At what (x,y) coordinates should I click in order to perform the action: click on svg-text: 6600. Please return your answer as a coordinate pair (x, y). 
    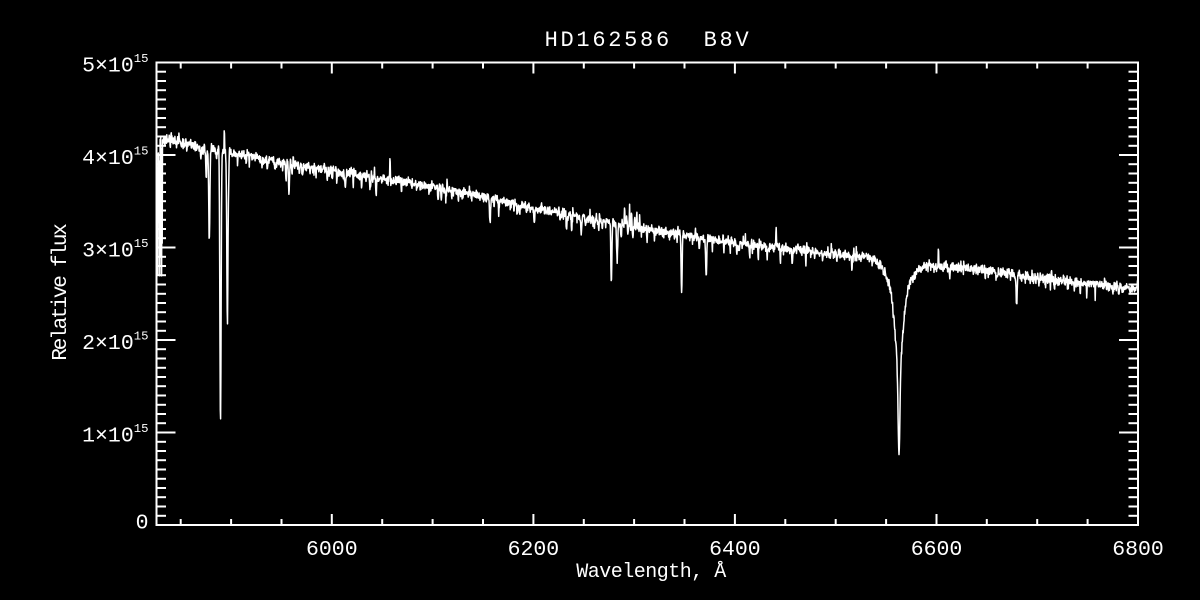
    Looking at the image, I should click on (937, 550).